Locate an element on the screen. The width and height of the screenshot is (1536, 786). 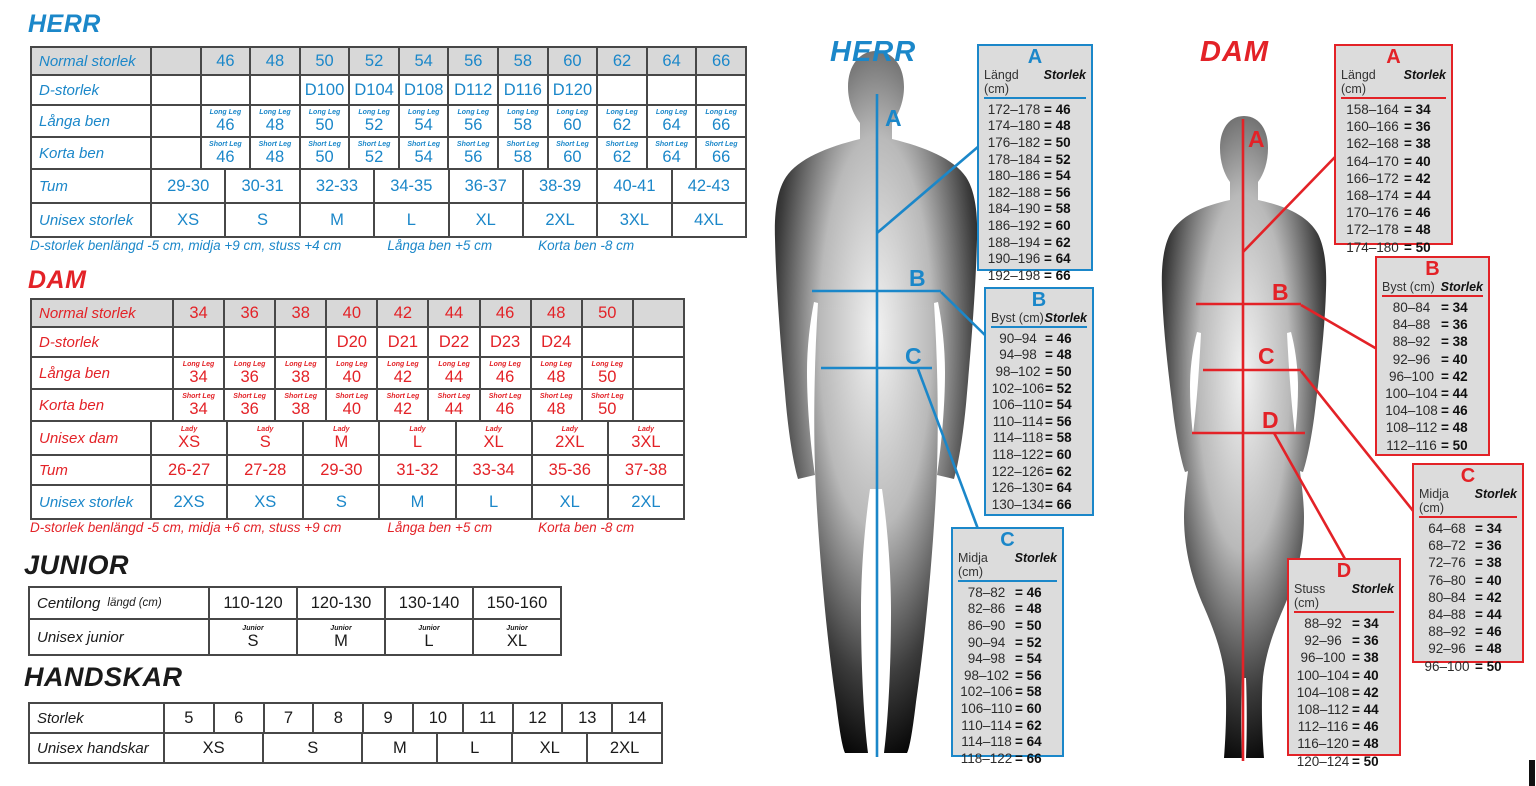
measure-range: 84–88 is located at coordinates (1447, 615).